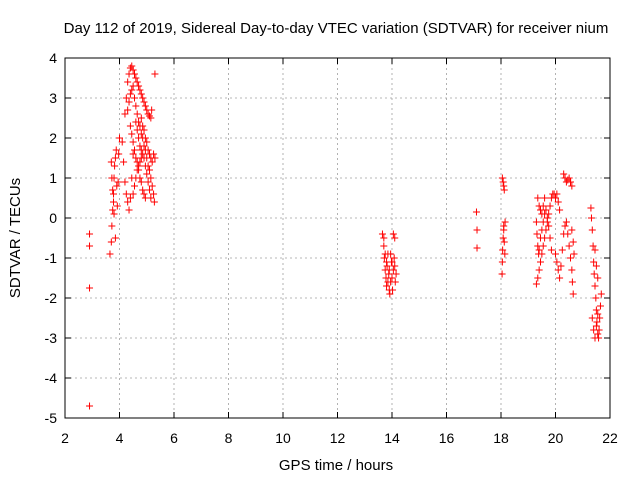 This screenshot has width=640, height=480. Describe the element at coordinates (283, 438) in the screenshot. I see `x-tick-label: 10` at that location.